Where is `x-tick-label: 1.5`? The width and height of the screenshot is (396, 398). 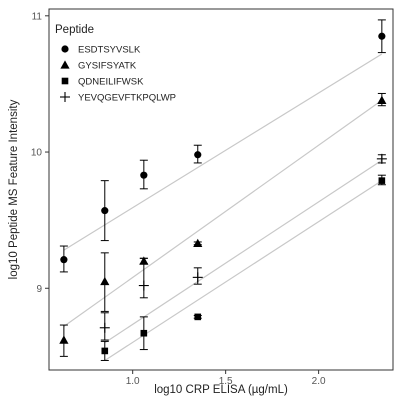
x-tick-label: 1.5 is located at coordinates (226, 381).